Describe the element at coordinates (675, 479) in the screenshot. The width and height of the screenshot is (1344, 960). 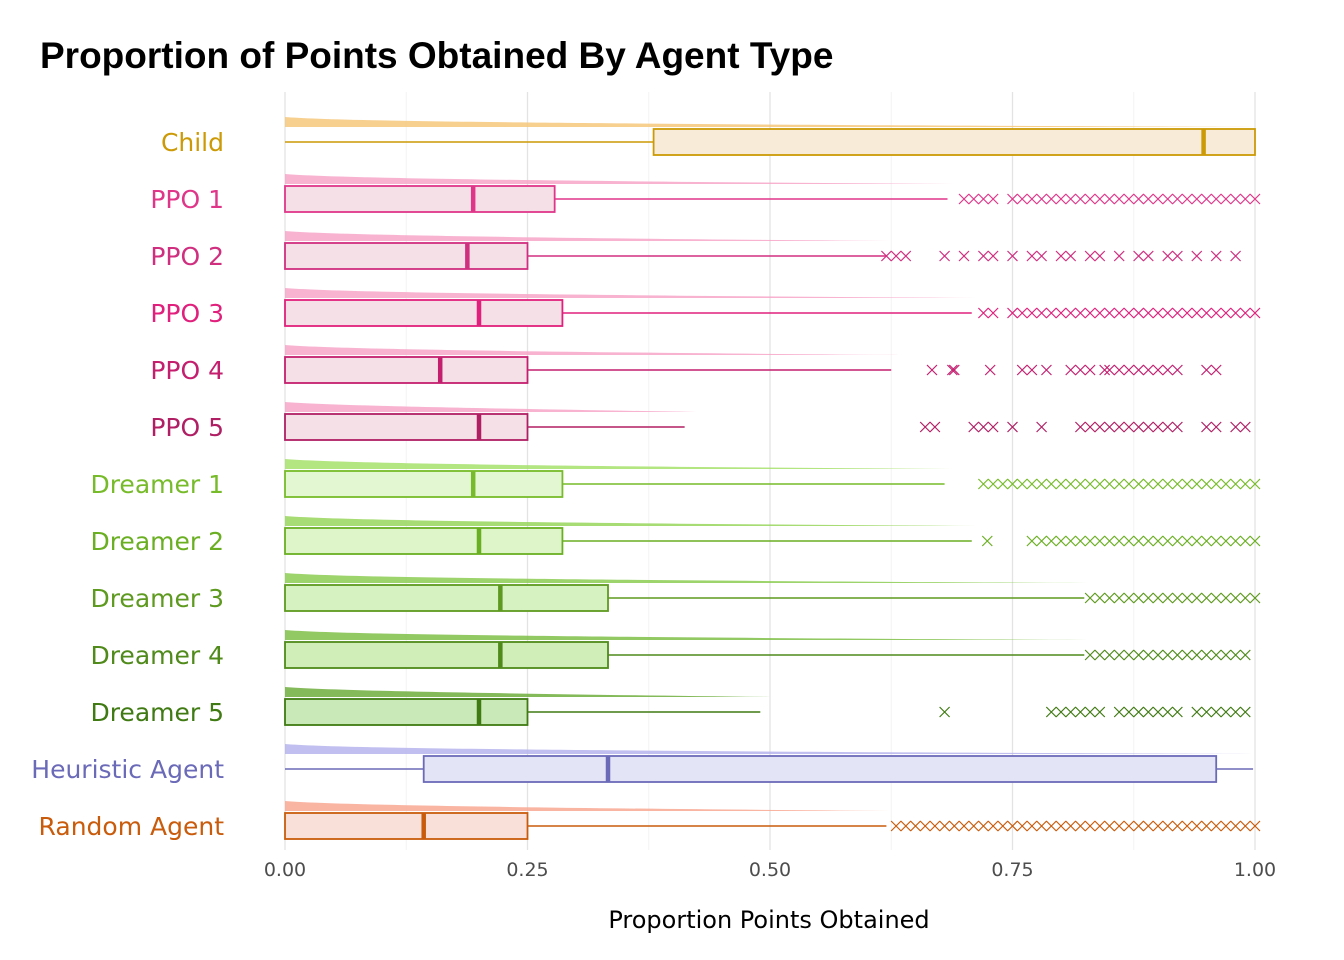
I see `series-row: Dreamer 1` at that location.